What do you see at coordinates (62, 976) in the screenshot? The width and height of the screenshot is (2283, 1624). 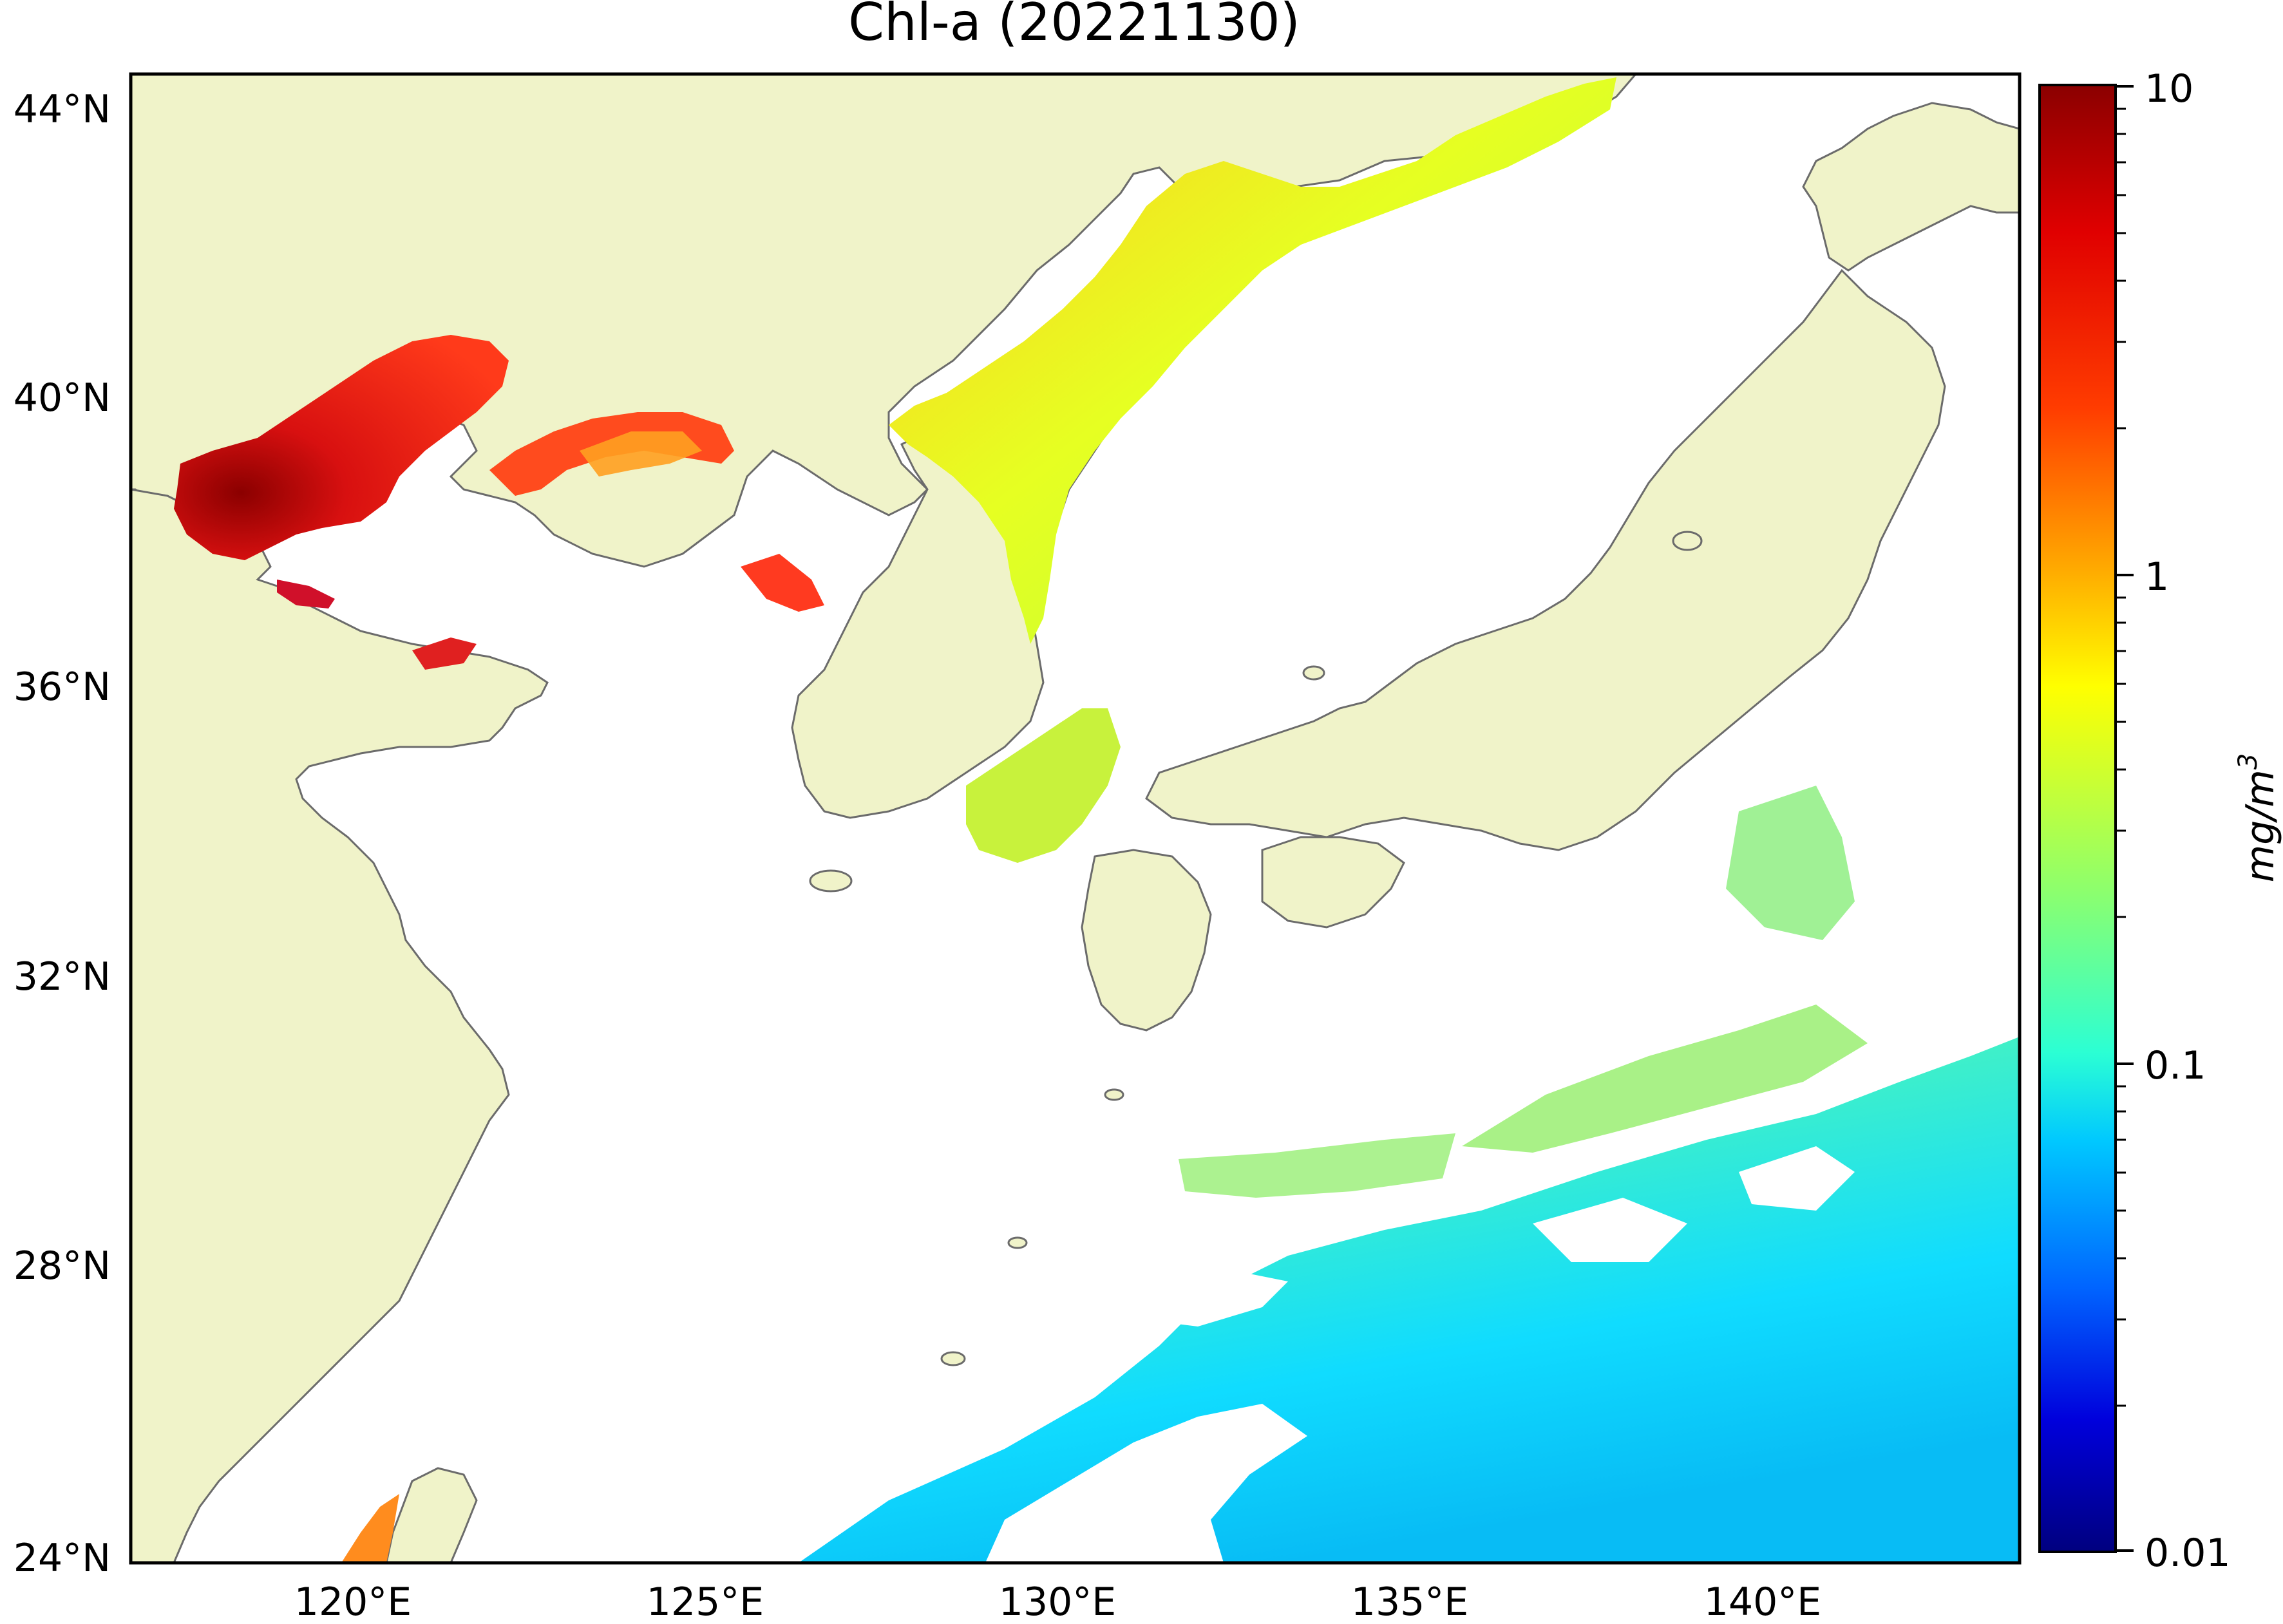 I see `lat-label: 32°N` at bounding box center [62, 976].